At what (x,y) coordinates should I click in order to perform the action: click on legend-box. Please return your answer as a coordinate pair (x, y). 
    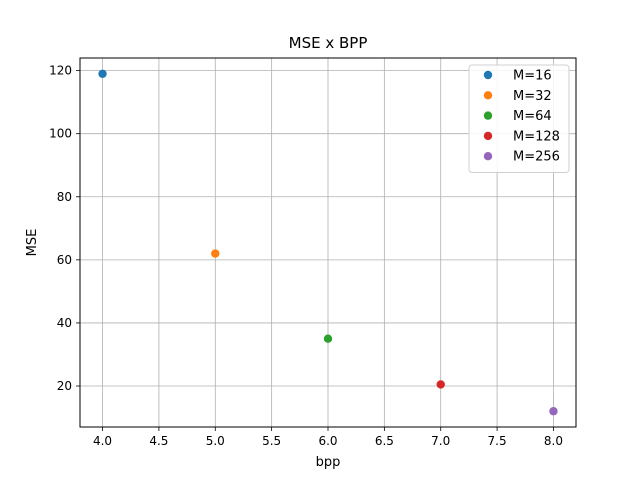
    Looking at the image, I should click on (519, 118).